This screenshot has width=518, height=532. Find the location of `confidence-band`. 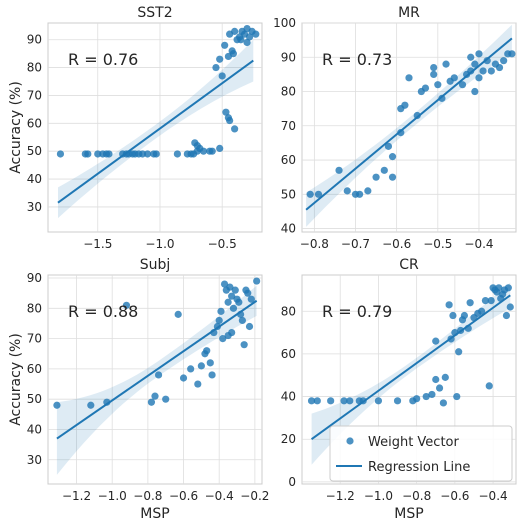

confidence-band is located at coordinates (156, 129).